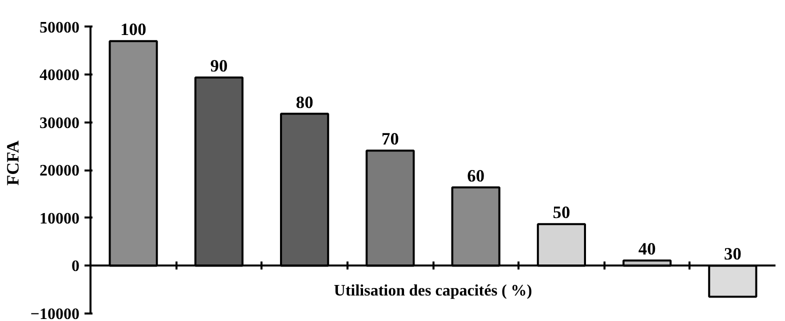  What do you see at coordinates (60, 123) in the screenshot?
I see `y-tick-label: 30000` at bounding box center [60, 123].